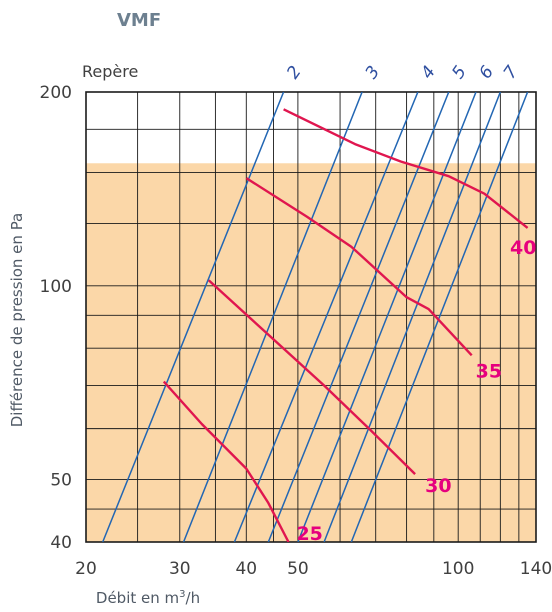 Image resolution: width=552 pixels, height=612 pixels. I want to click on x-tick-label: 30, so click(180, 569).